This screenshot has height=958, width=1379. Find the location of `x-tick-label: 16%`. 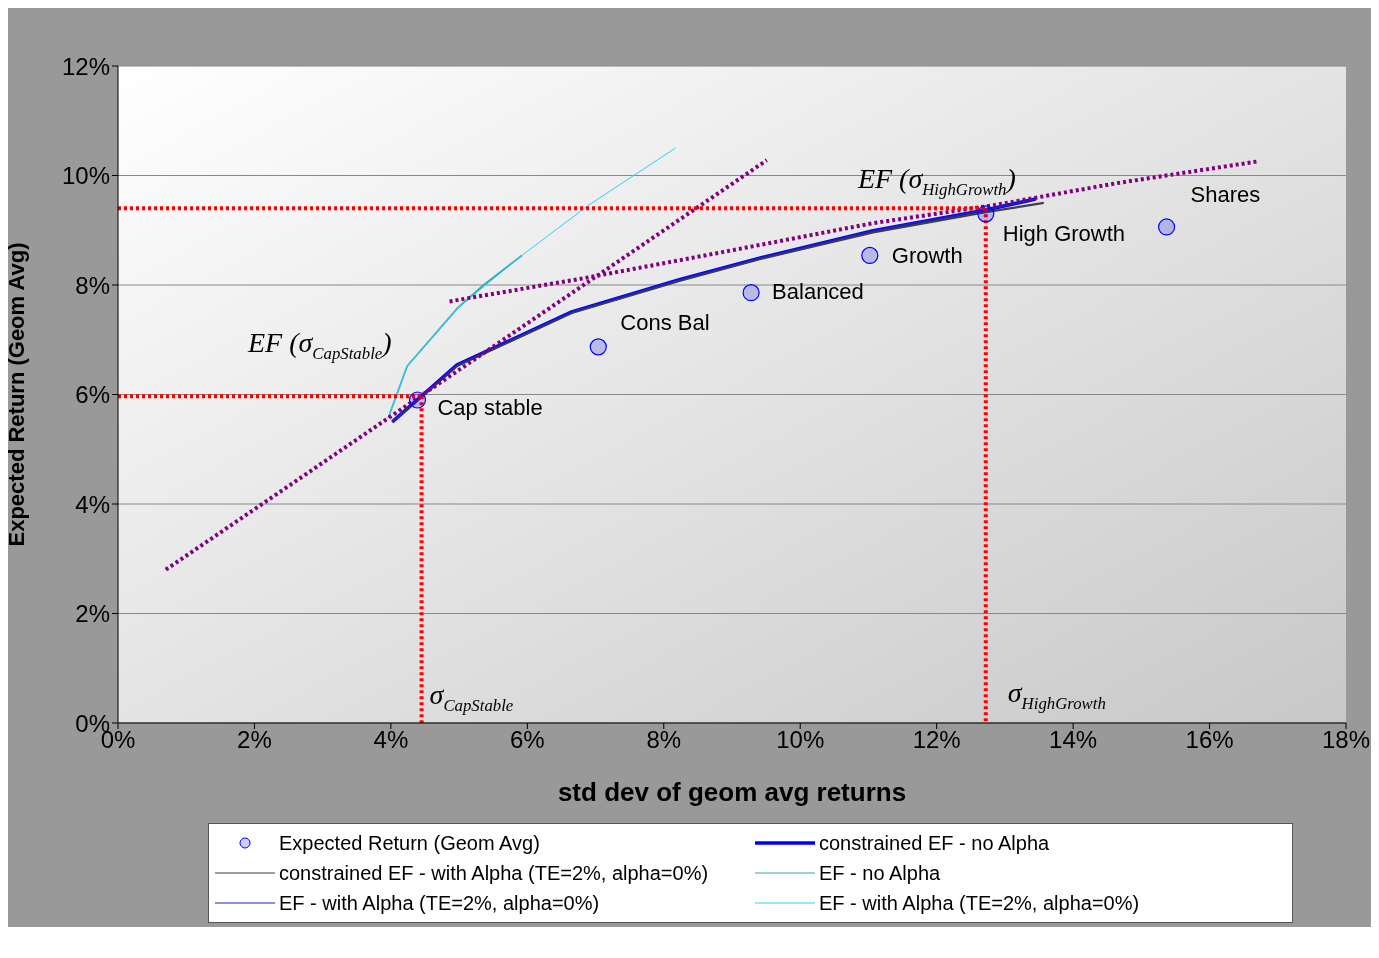

x-tick-label: 16% is located at coordinates (1209, 740).